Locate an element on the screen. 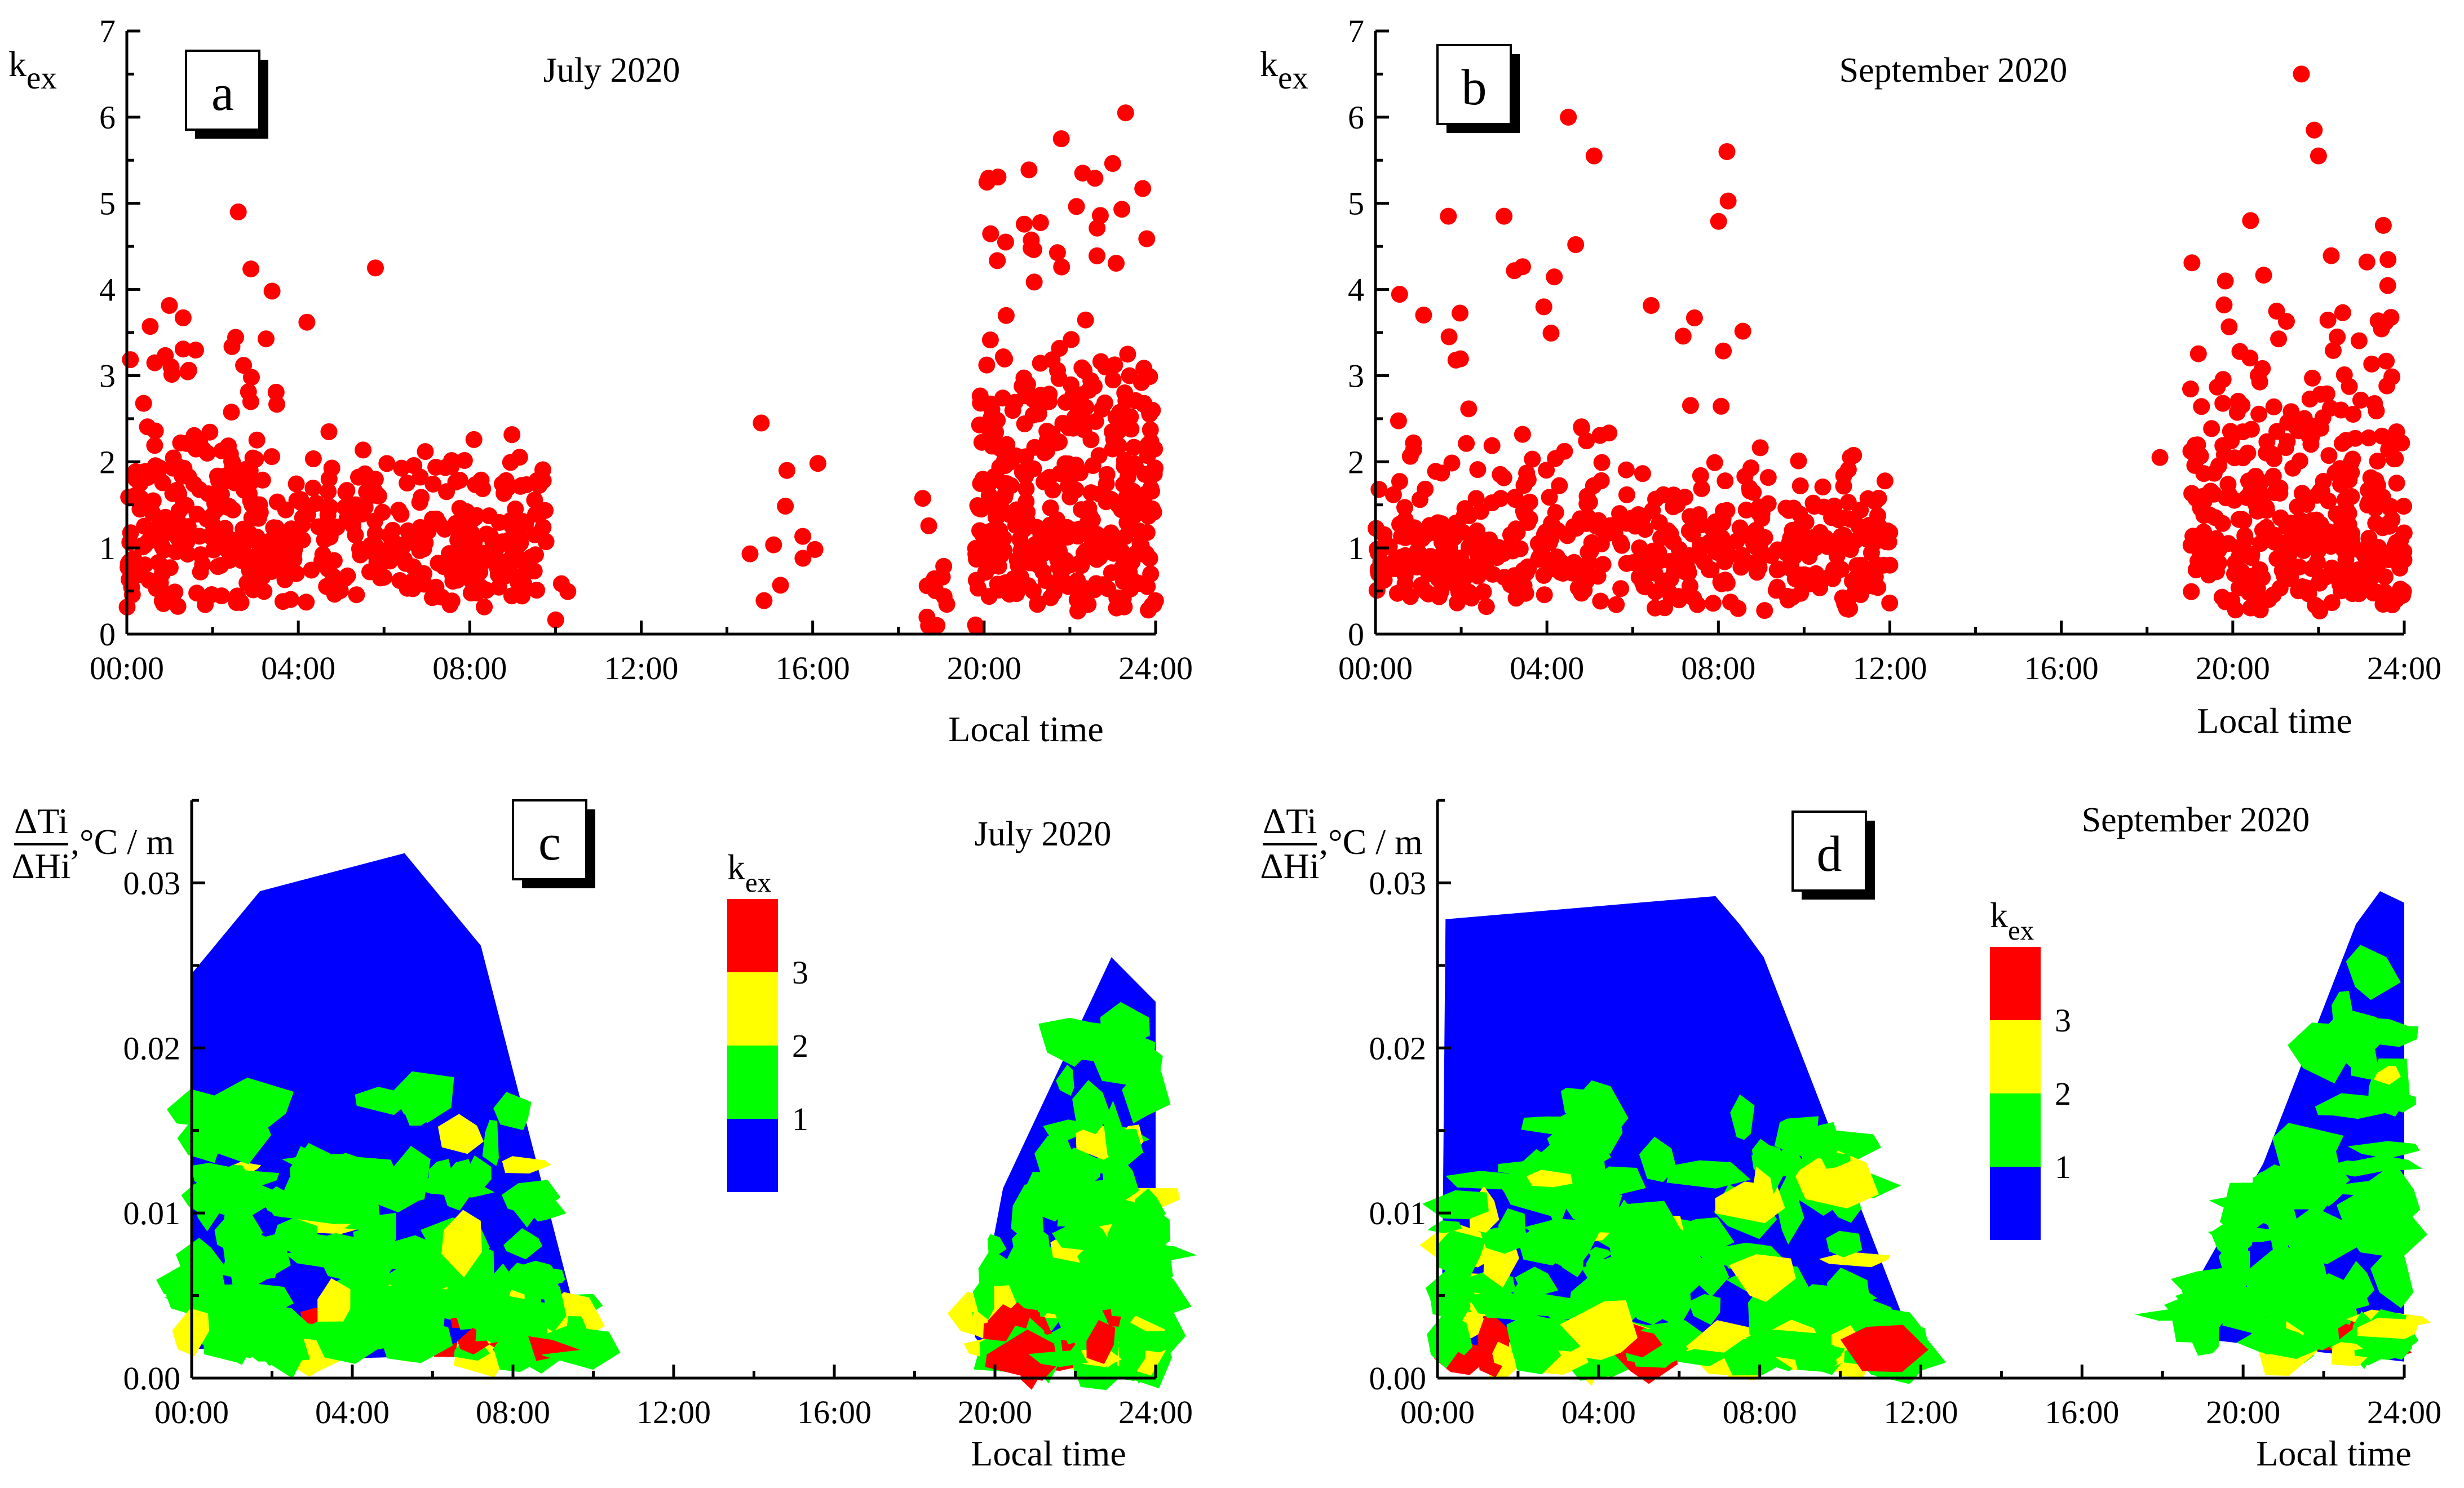  y-tick-label: 7 is located at coordinates (1356, 31).